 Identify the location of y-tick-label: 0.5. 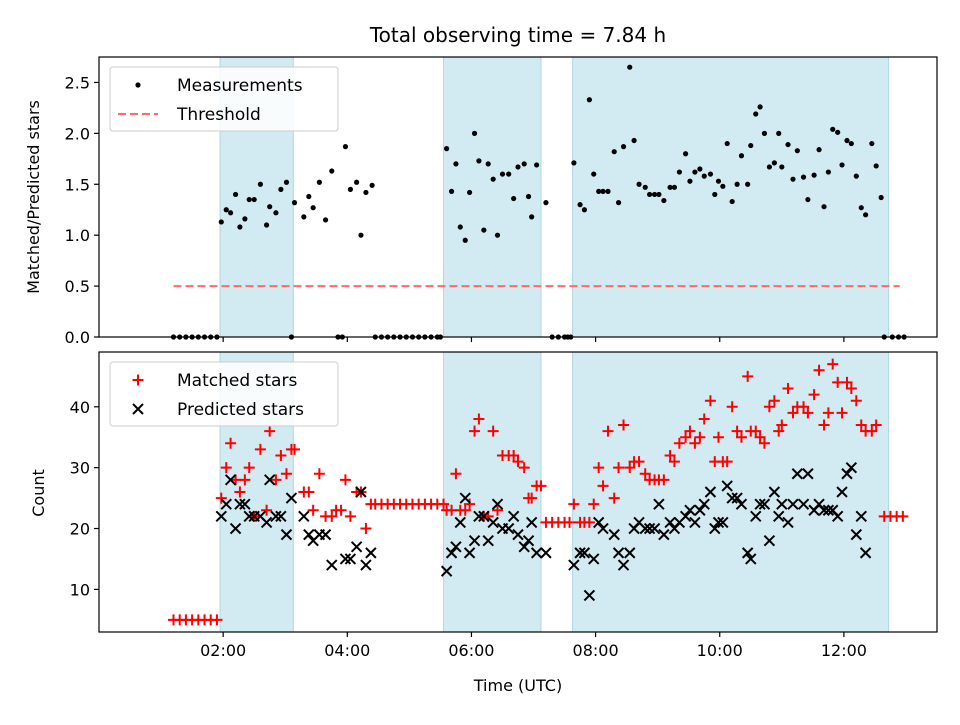
(77, 286).